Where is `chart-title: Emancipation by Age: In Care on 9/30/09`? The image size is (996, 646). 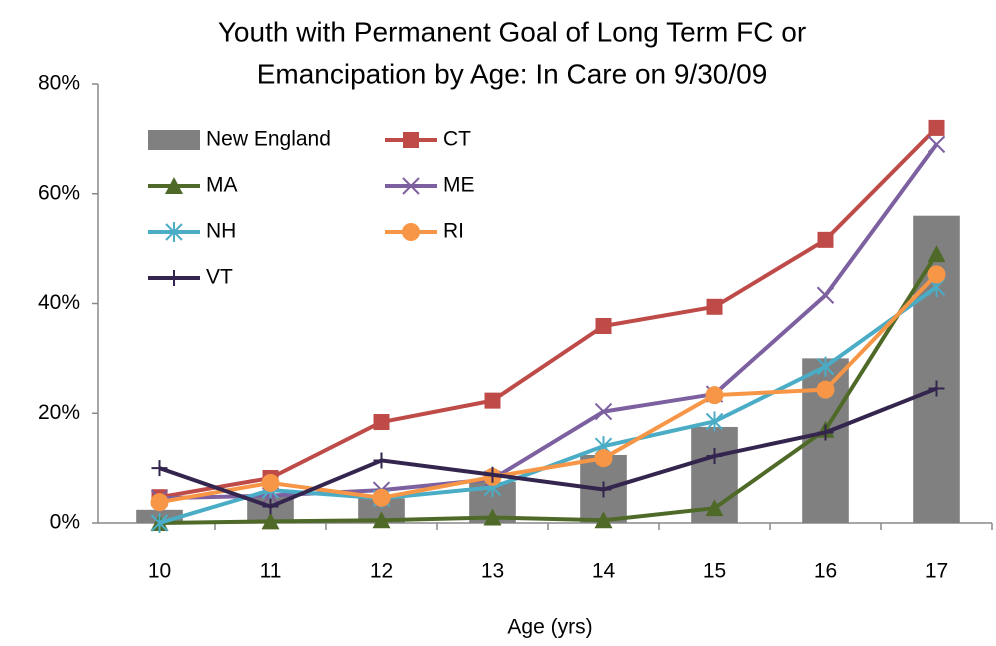 chart-title: Emancipation by Age: In Care on 9/30/09 is located at coordinates (512, 73).